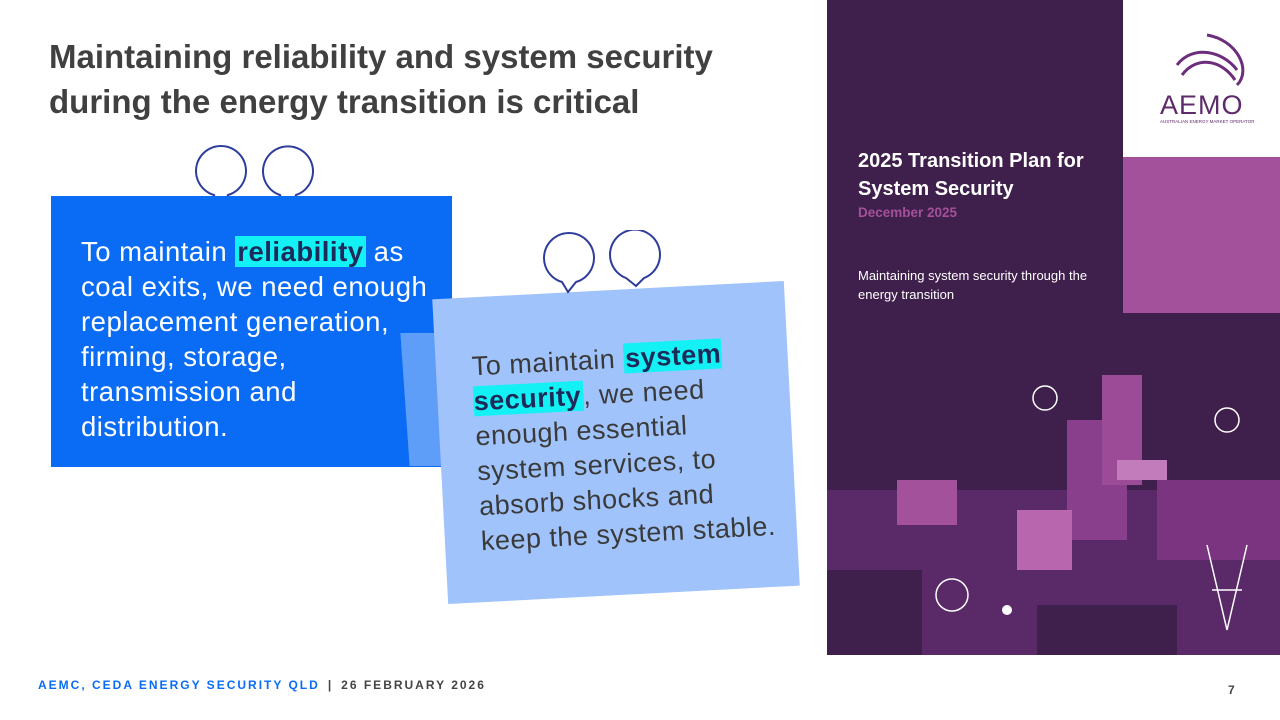 The height and width of the screenshot is (720, 1280). I want to click on logo-panel, so click(1201, 78).